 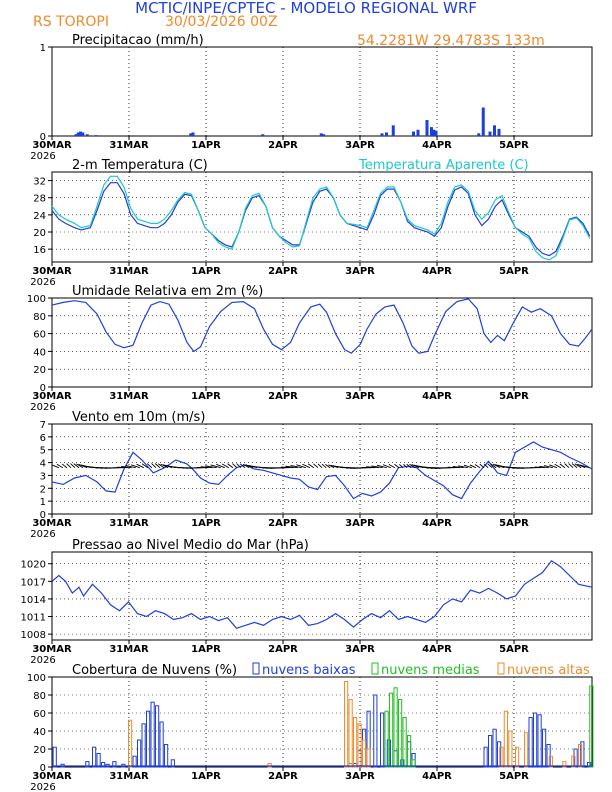 I want to click on y-tick-label: 40, so click(x=39, y=732).